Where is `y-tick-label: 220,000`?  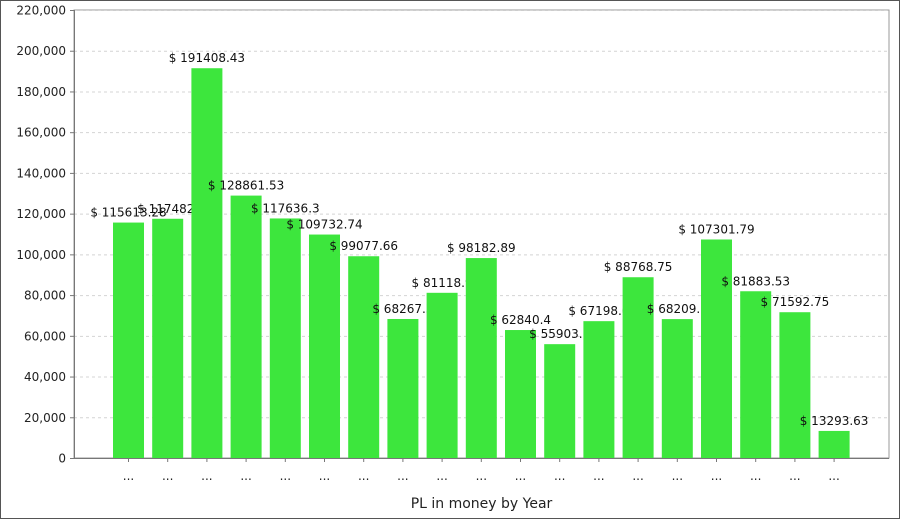 y-tick-label: 220,000 is located at coordinates (41, 11).